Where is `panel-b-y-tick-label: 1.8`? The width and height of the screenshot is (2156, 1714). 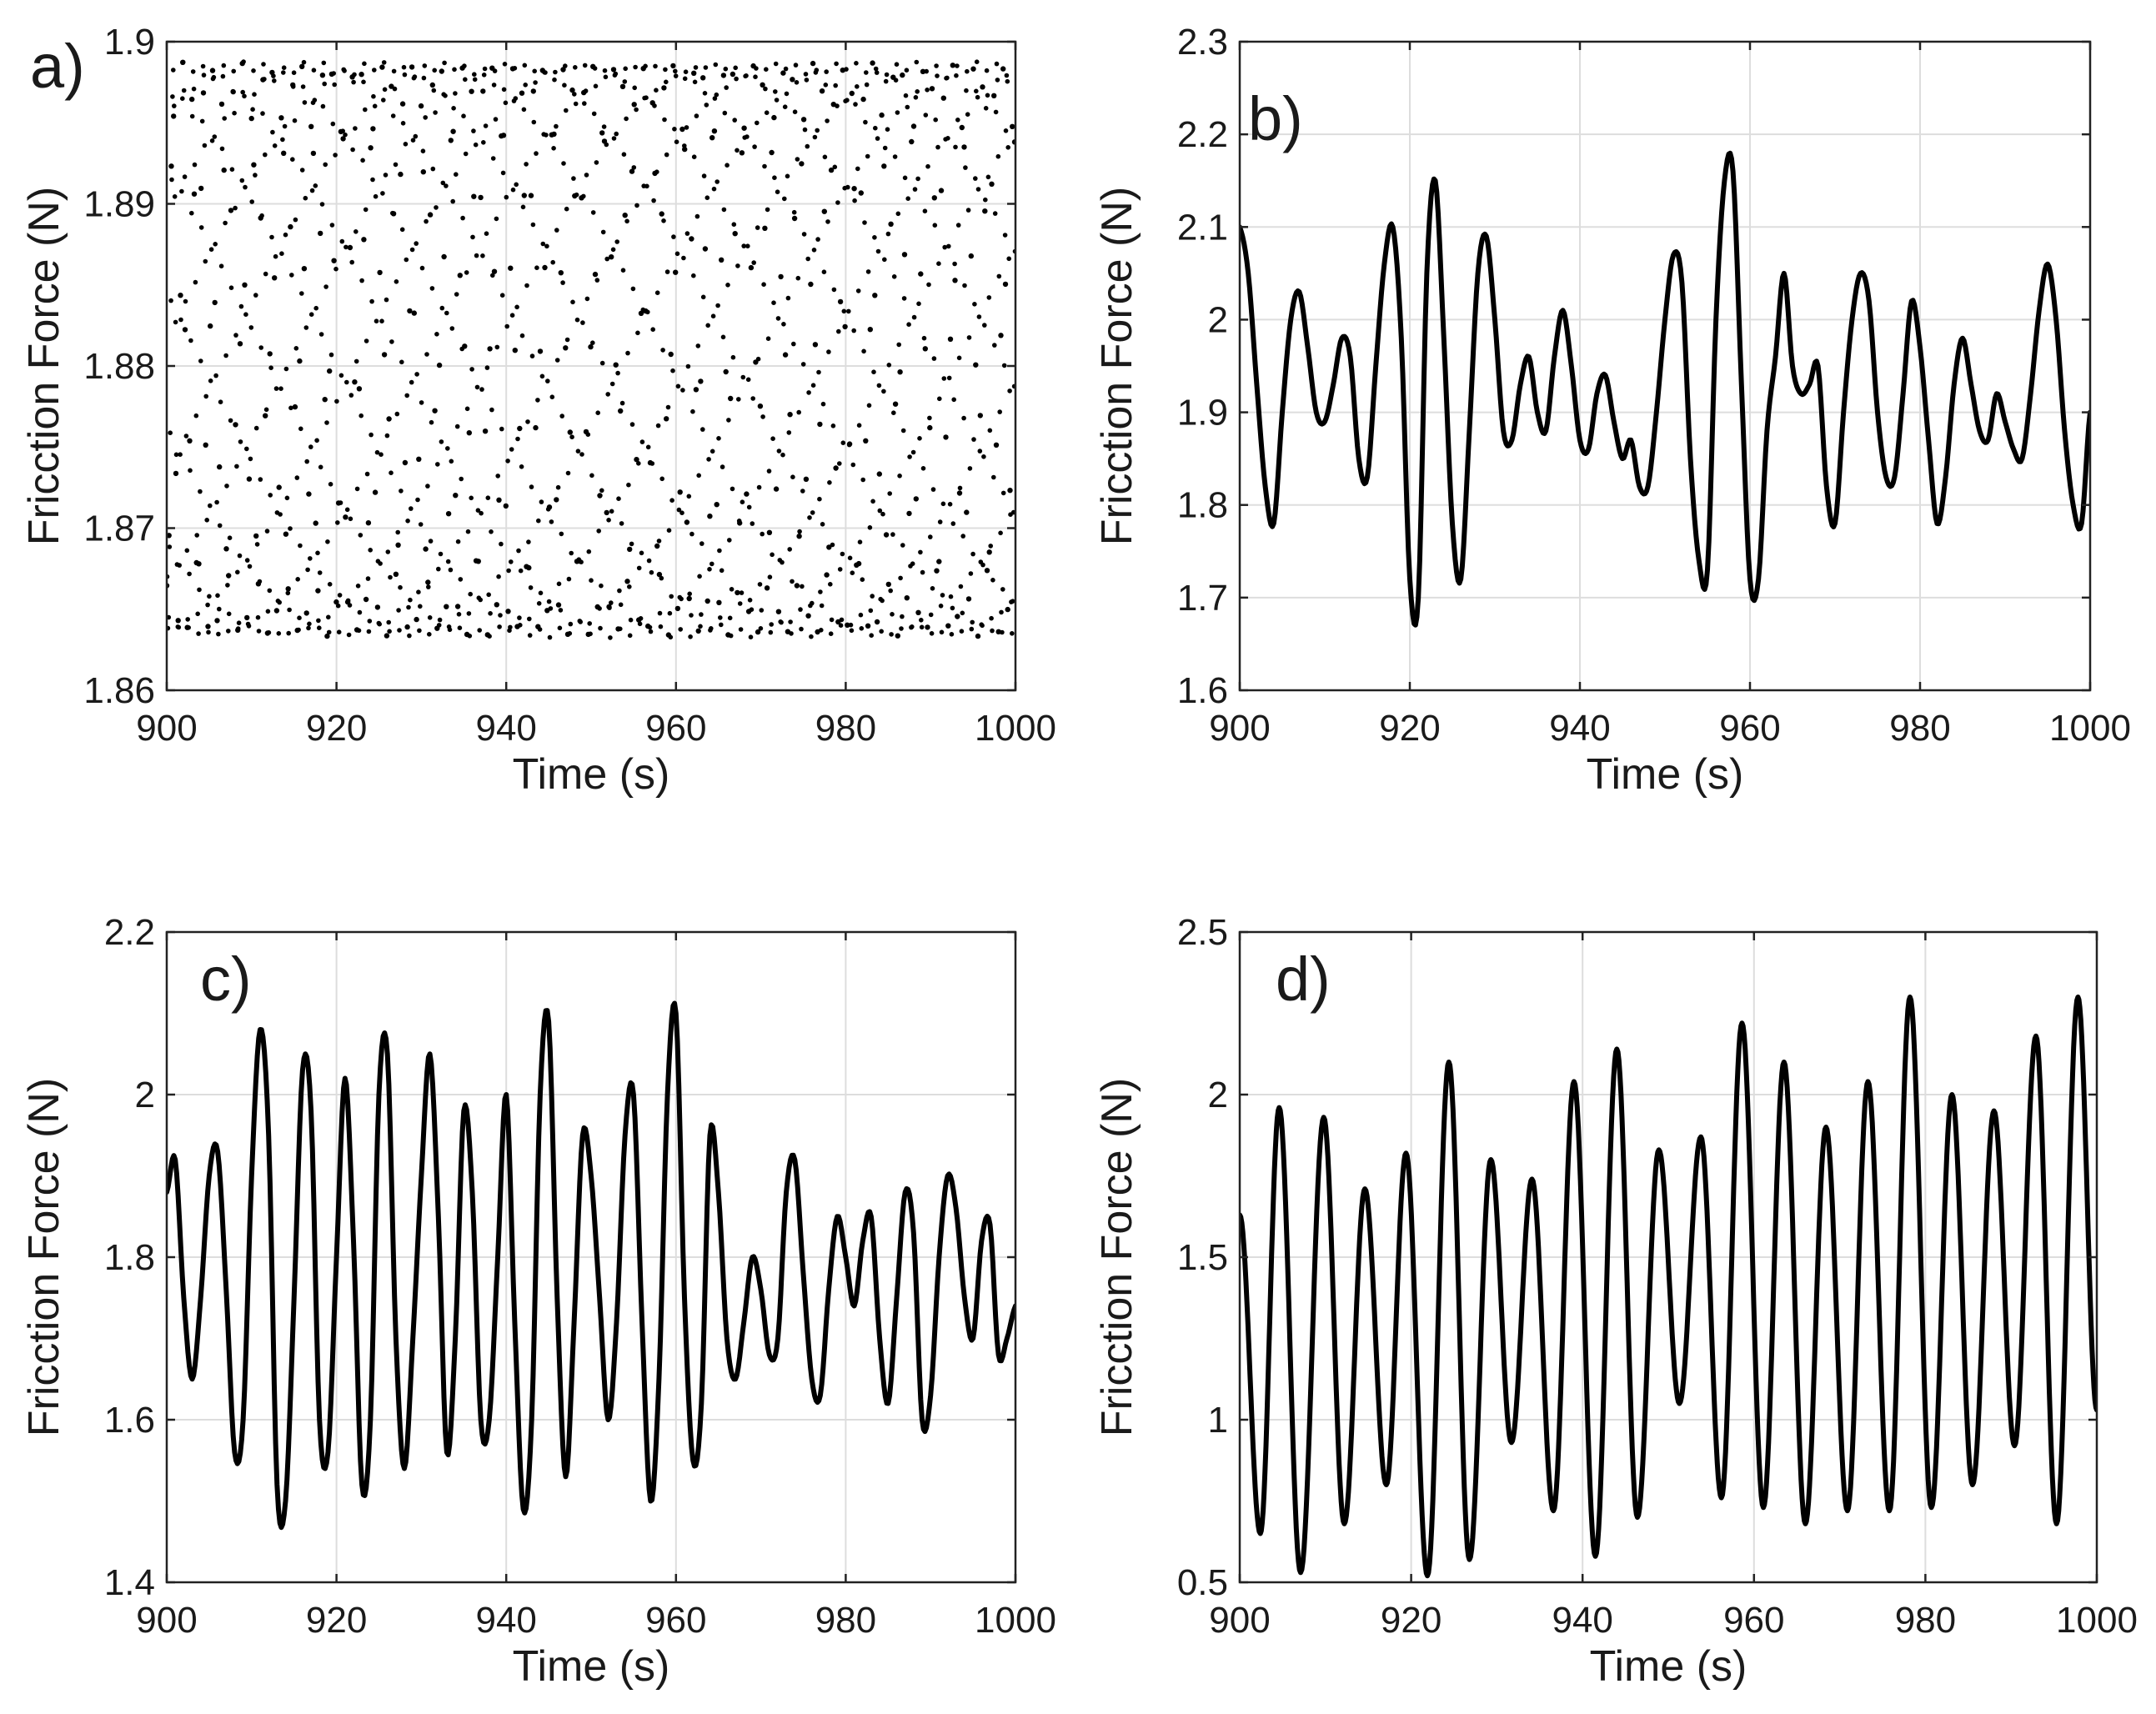 panel-b-y-tick-label: 1.8 is located at coordinates (1202, 505).